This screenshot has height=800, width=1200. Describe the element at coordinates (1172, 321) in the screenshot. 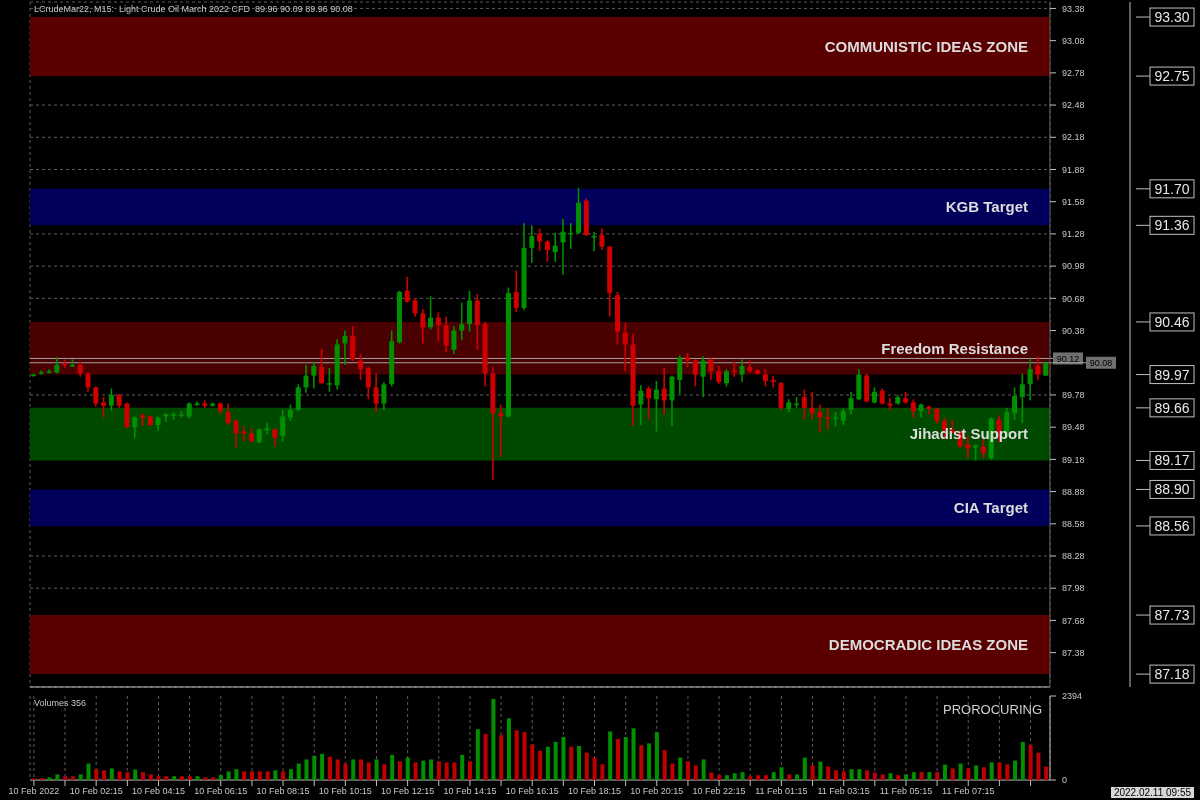

I see `y2-tick-label: 90.46` at that location.